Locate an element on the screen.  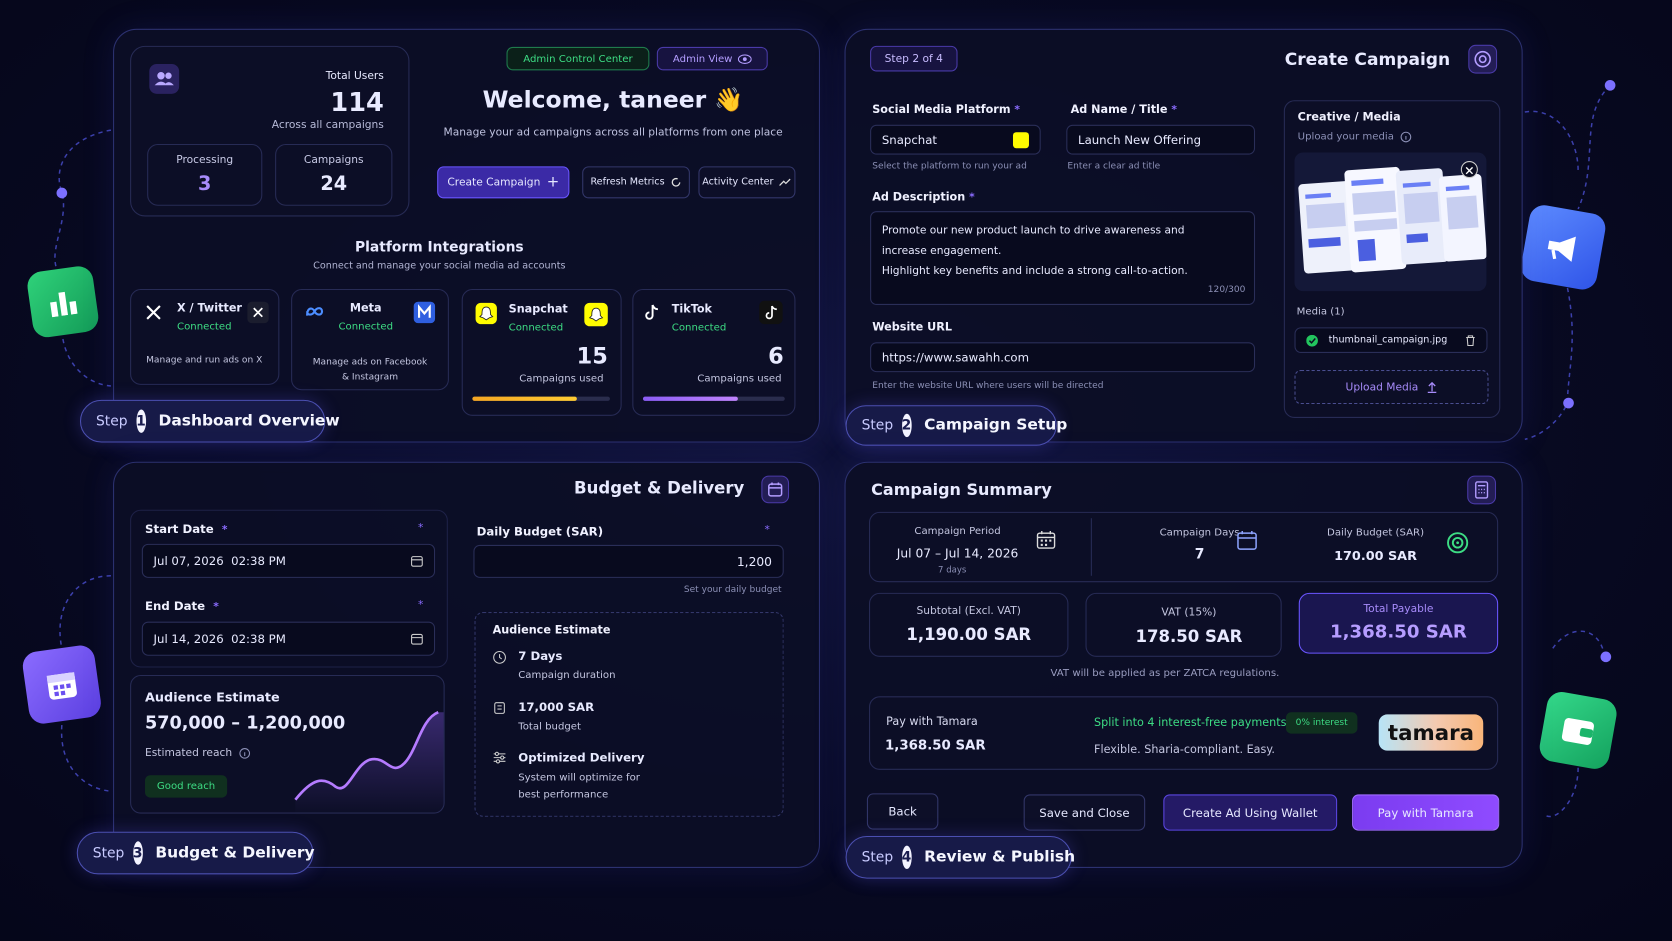
processing-value: 3 is located at coordinates (205, 184).